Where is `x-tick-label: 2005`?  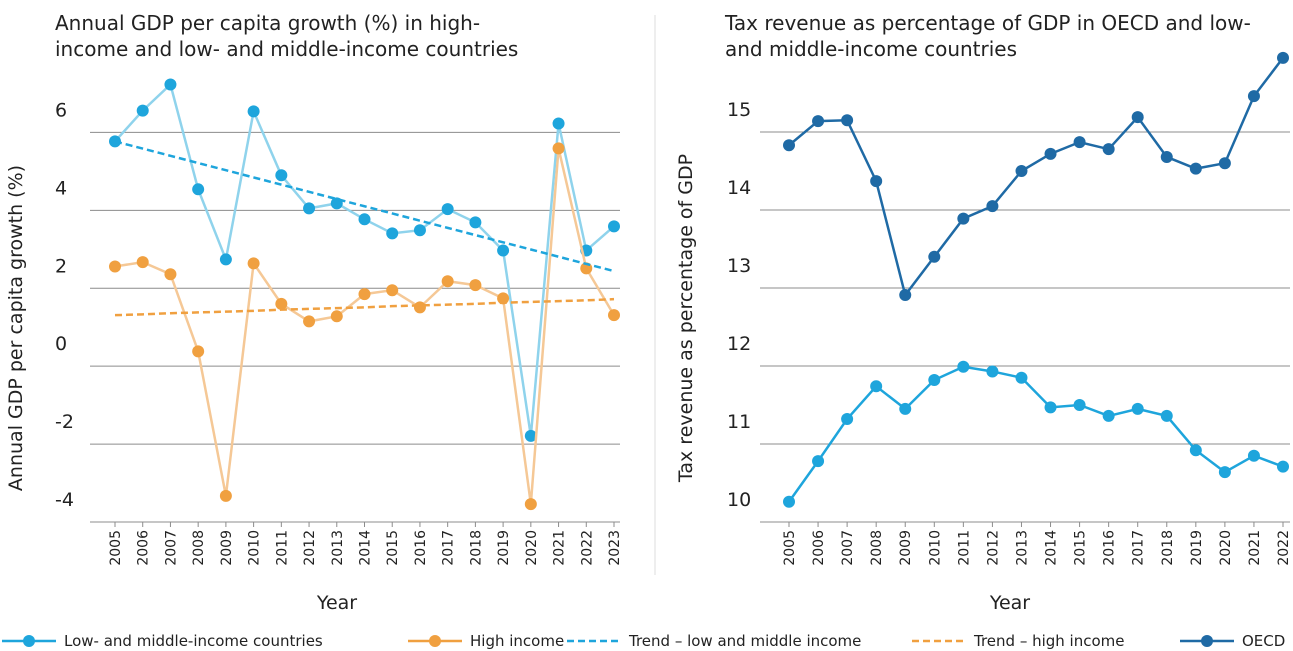 x-tick-label: 2005 is located at coordinates (790, 548).